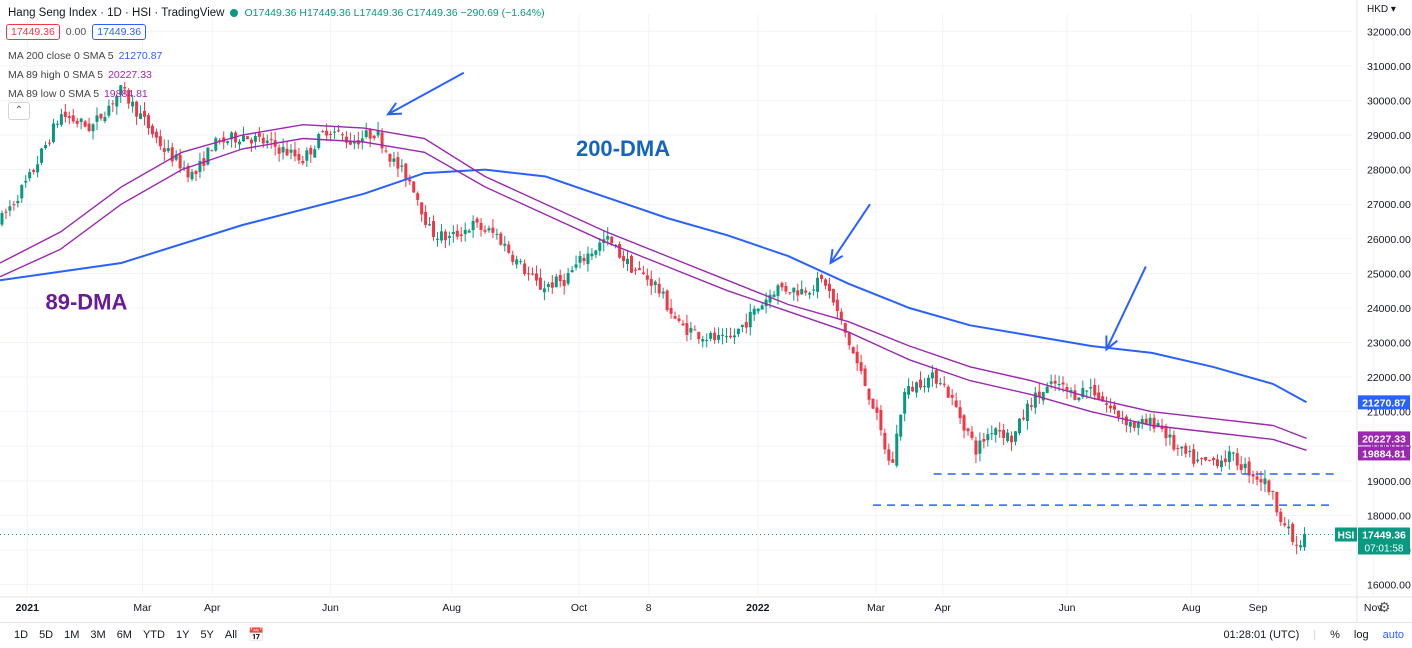 This screenshot has width=1412, height=648. I want to click on arrow-head, so click(394, 109).